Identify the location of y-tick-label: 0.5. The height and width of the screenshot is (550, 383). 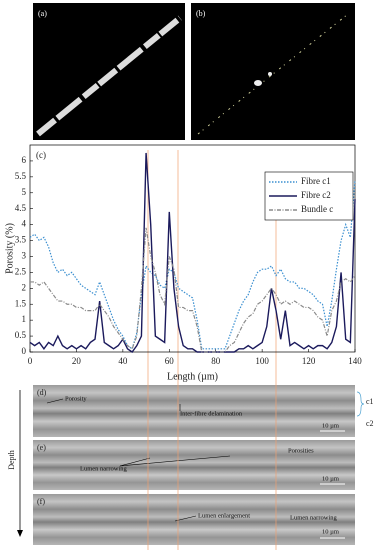
(21, 335).